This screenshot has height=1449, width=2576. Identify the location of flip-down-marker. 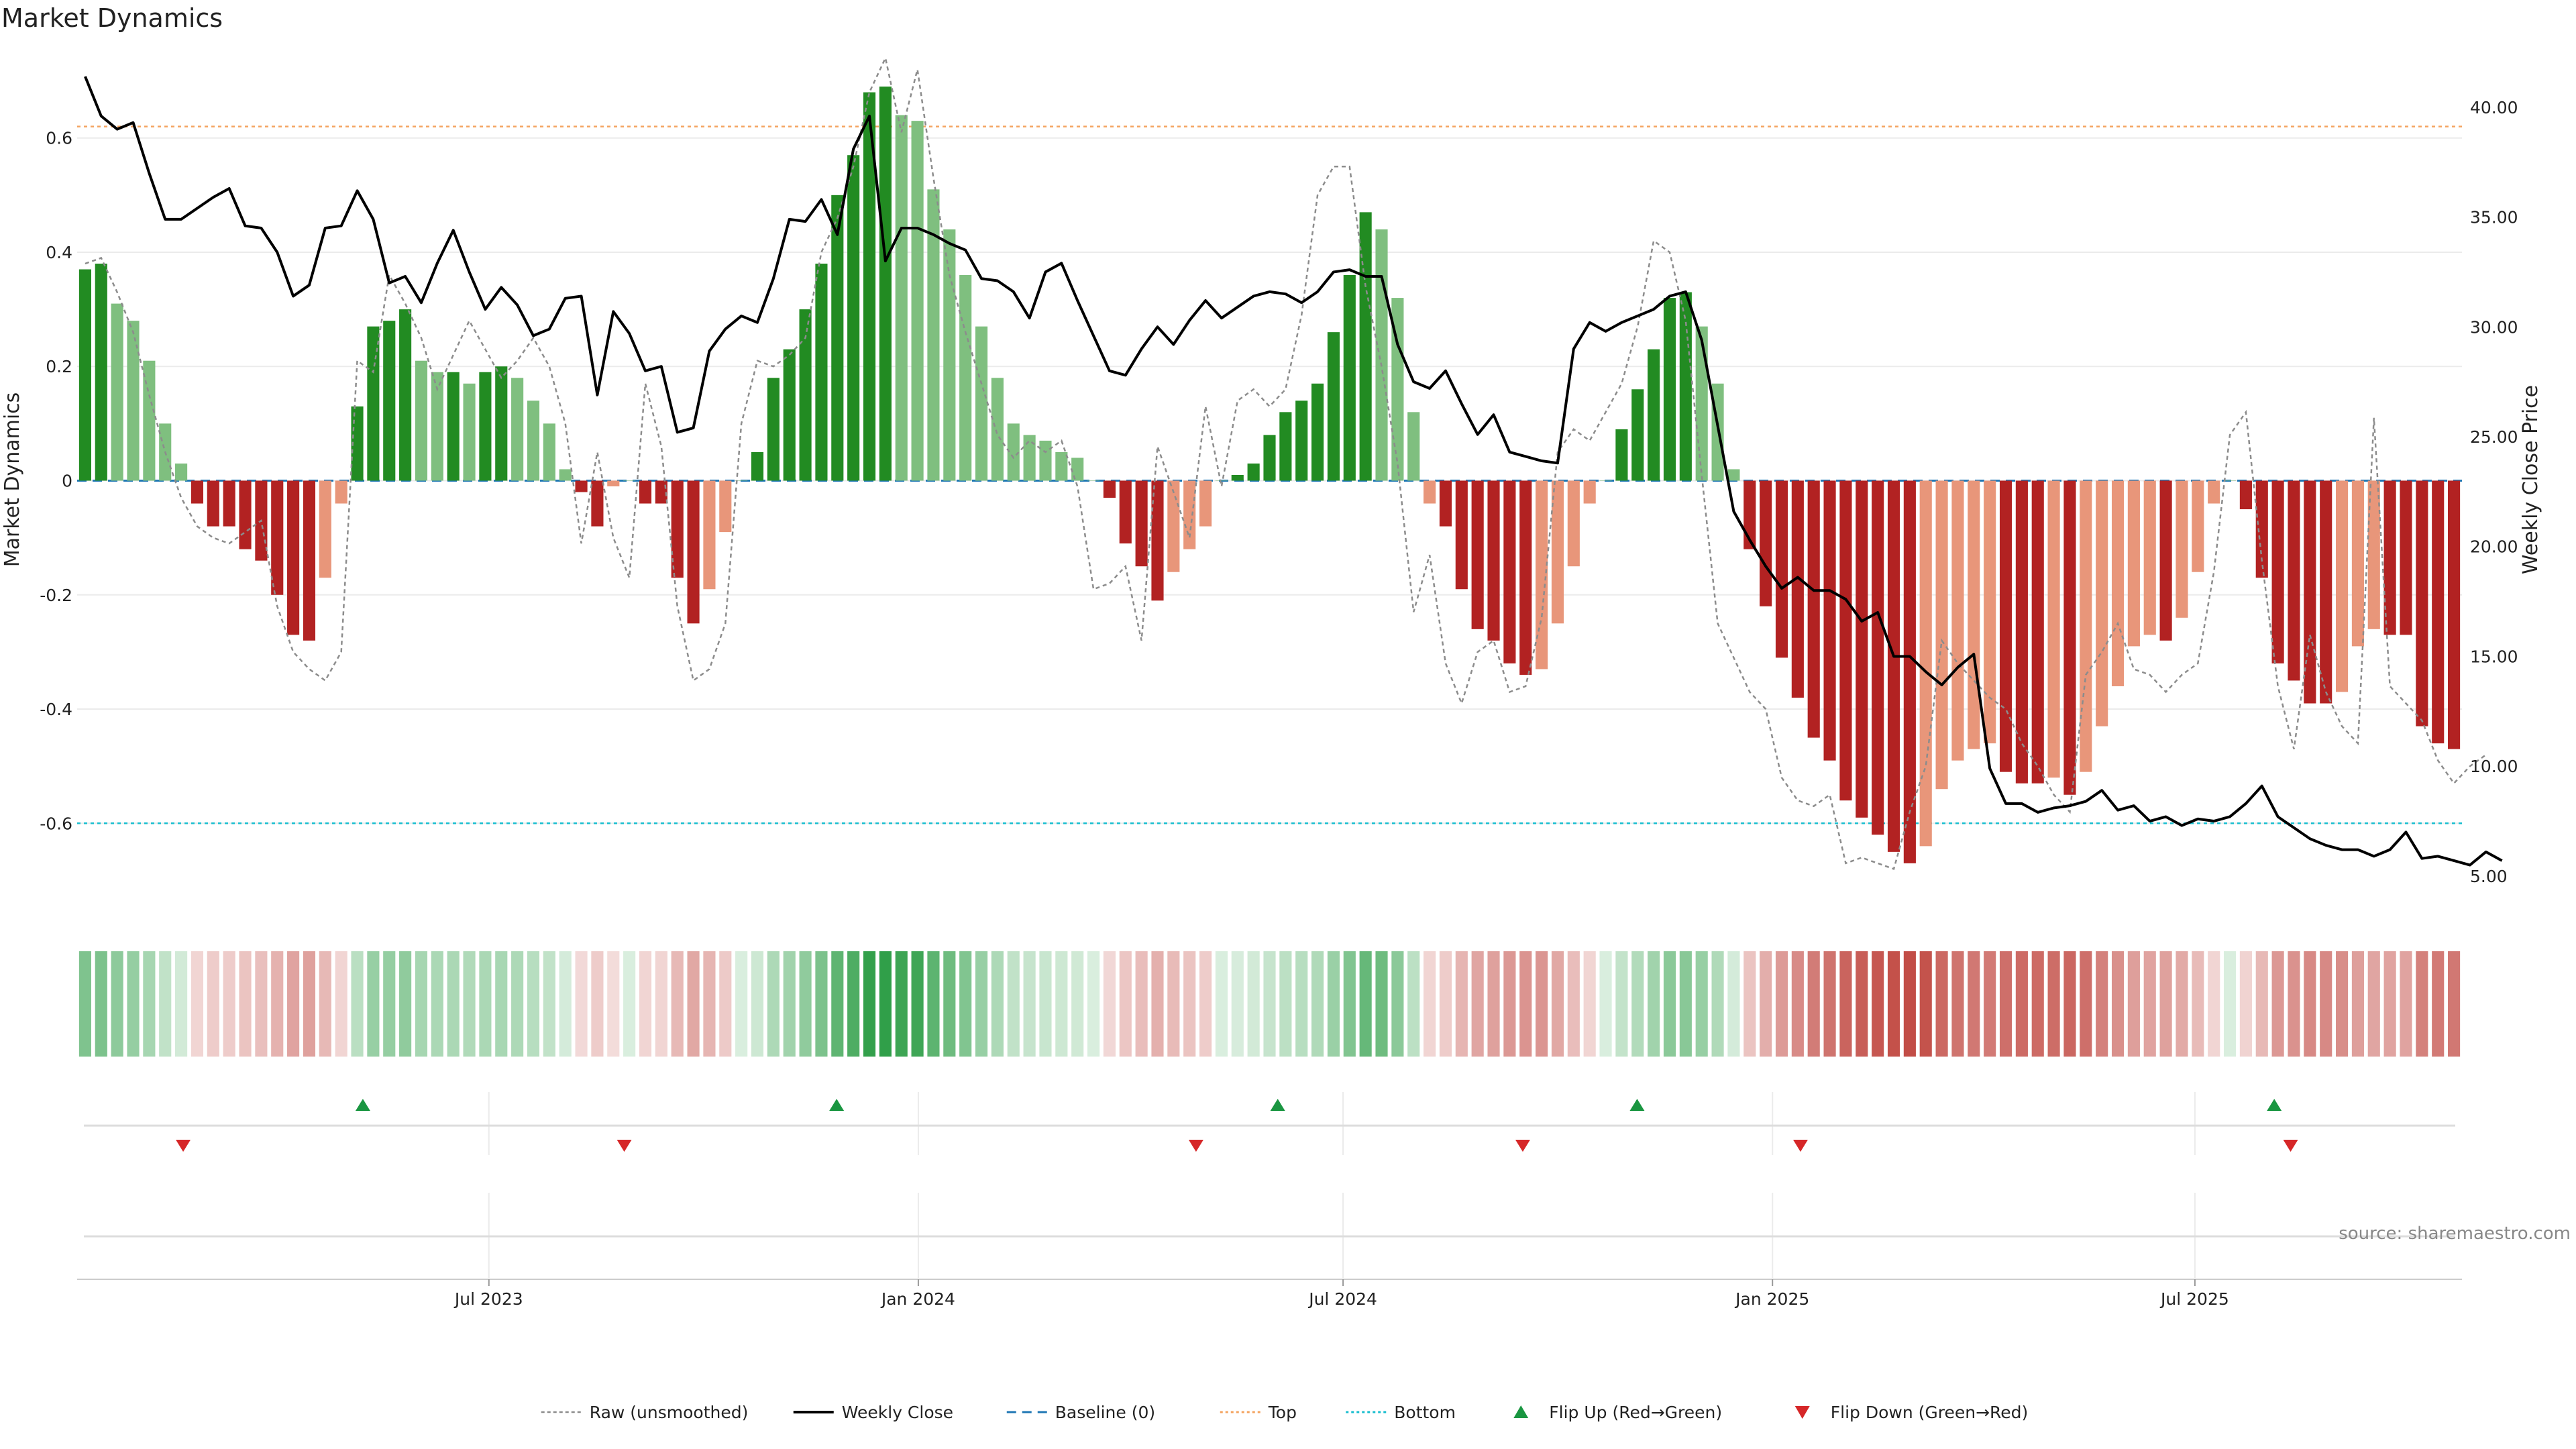
(183, 1146).